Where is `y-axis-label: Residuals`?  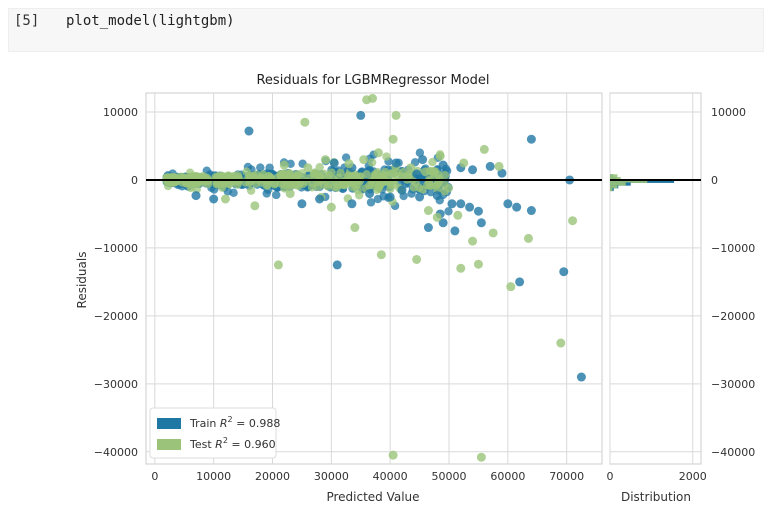
y-axis-label: Residuals is located at coordinates (82, 280).